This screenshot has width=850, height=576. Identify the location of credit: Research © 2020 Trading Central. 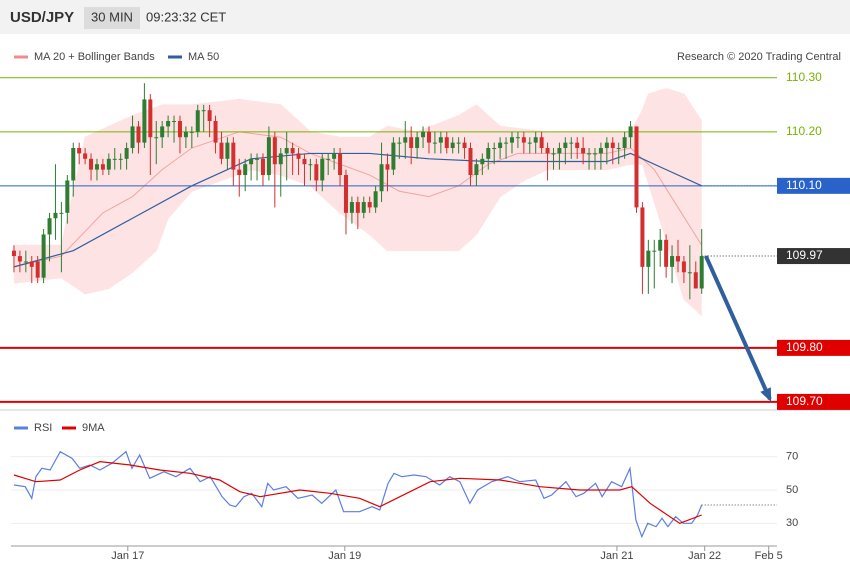
(759, 57).